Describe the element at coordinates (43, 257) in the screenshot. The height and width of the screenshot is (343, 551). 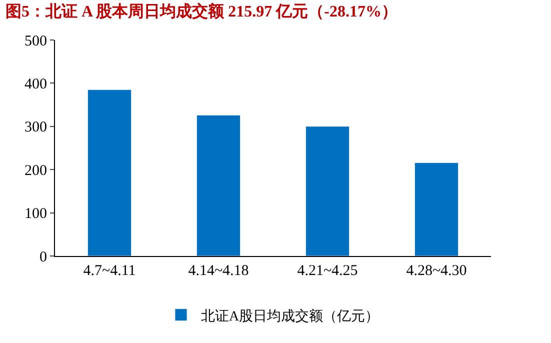
I see `y-tick-label: 0` at that location.